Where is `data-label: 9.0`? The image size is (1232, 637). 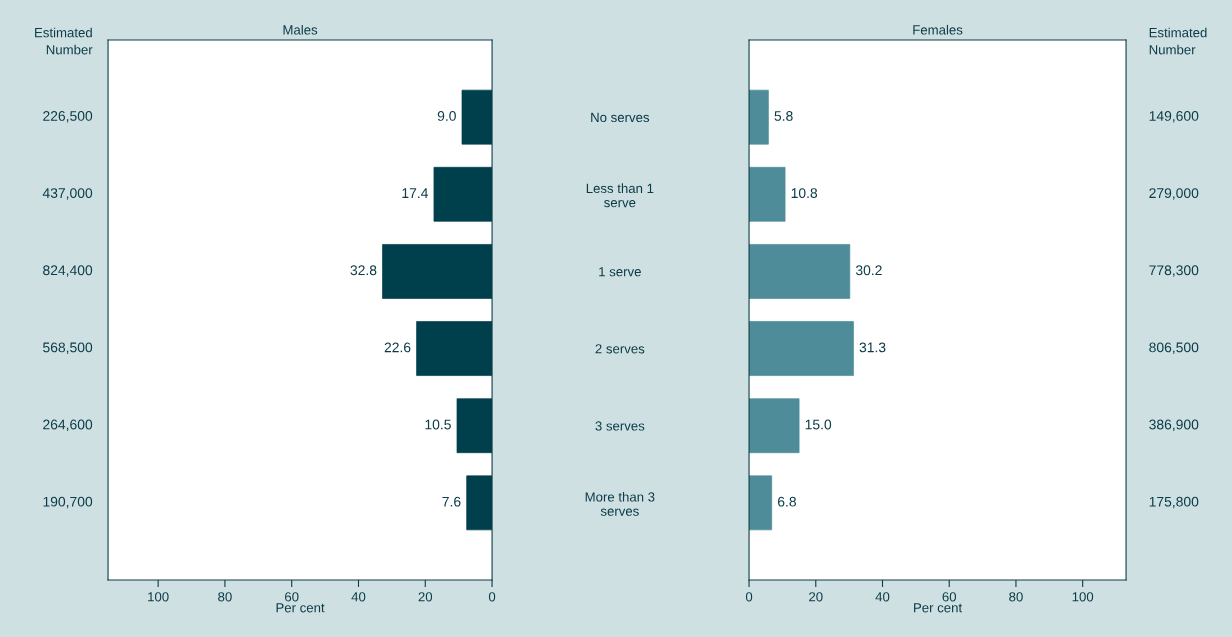
data-label: 9.0 is located at coordinates (446, 116).